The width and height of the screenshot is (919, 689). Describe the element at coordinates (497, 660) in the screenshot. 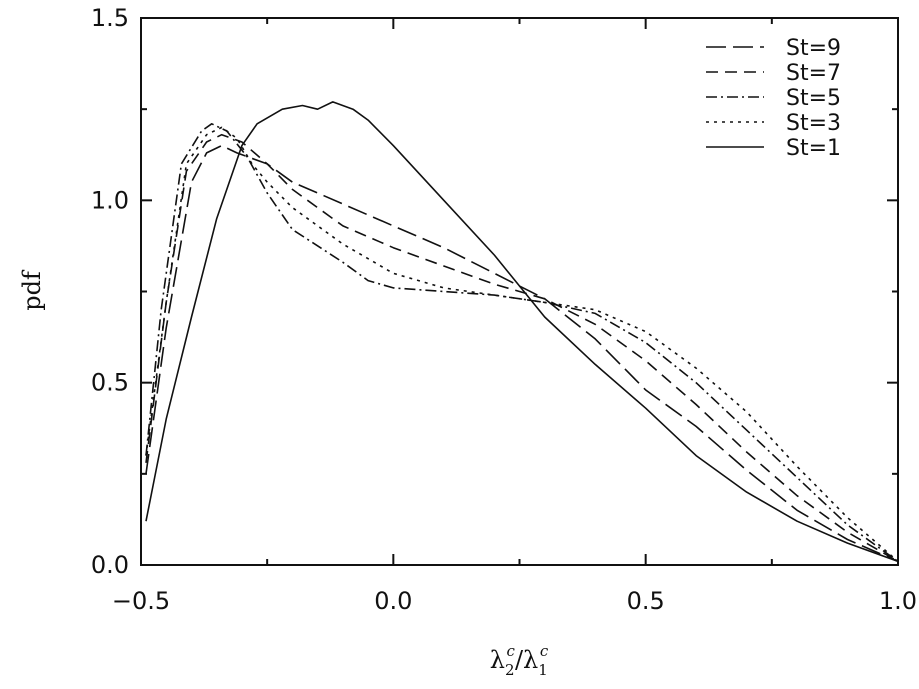

I see `x-axis-label-lambda-2: λ` at that location.